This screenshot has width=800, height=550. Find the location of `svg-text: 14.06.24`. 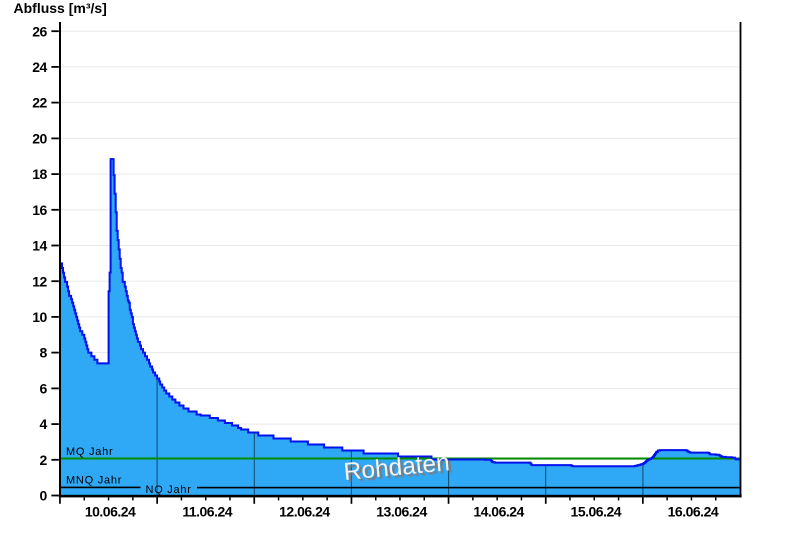

svg-text: 14.06.24 is located at coordinates (498, 512).